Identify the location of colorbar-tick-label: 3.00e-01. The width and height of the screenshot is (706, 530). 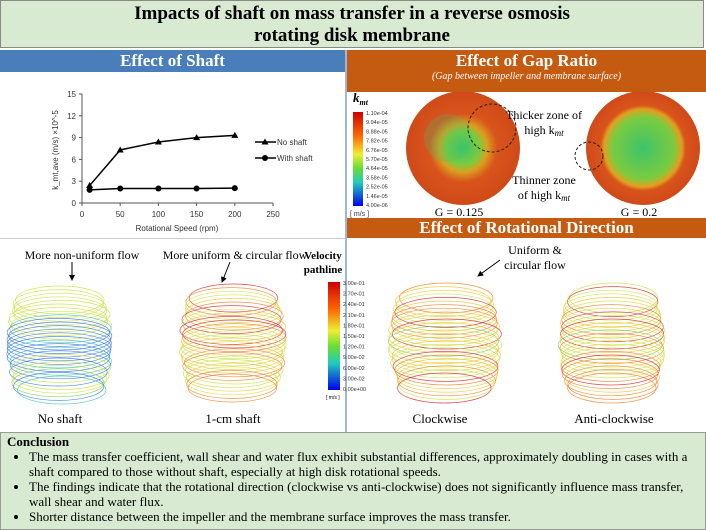
(354, 284).